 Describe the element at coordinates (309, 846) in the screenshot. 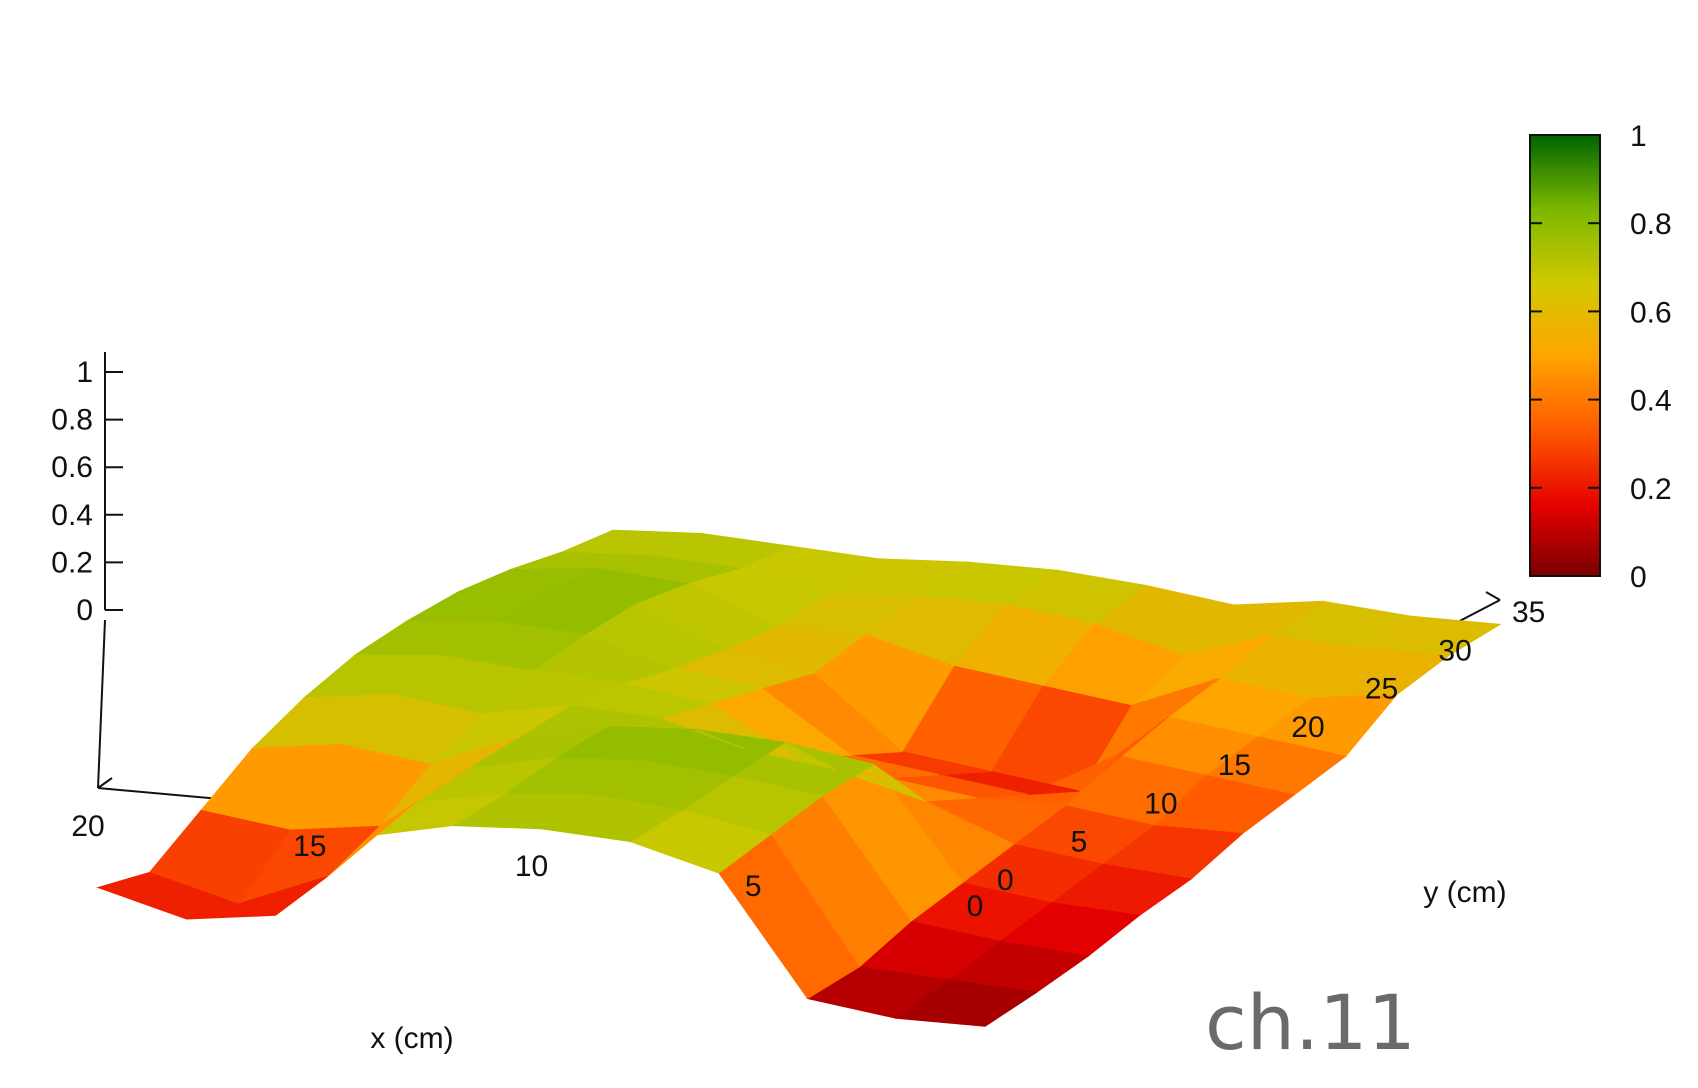

I see `x-tick-label: 15` at that location.